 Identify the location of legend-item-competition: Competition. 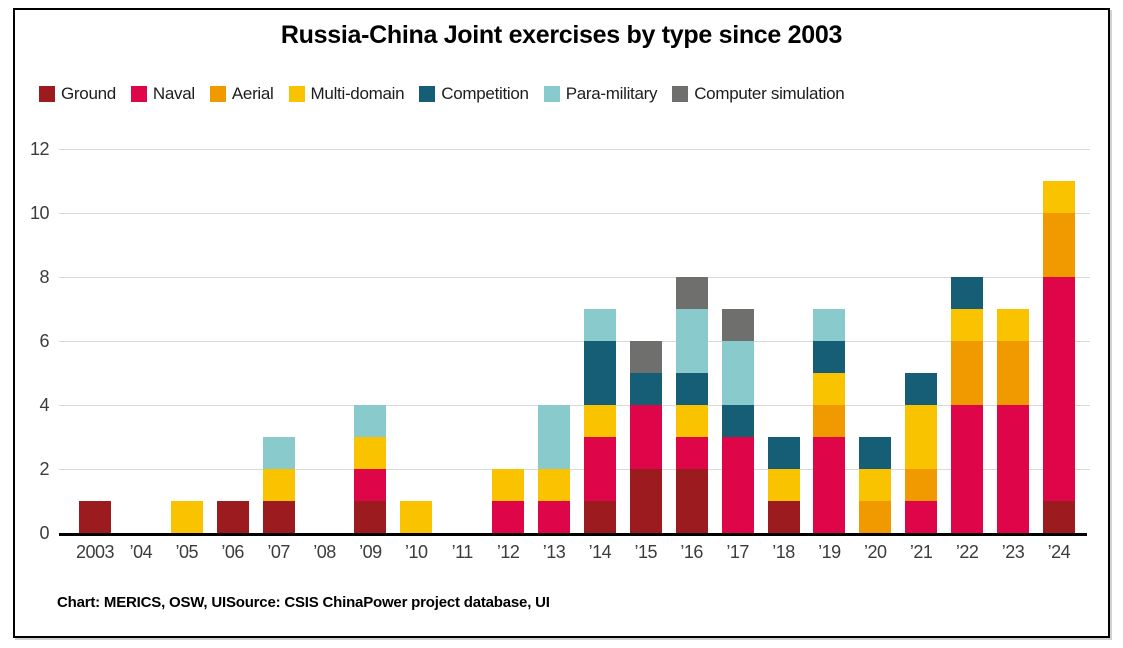
(474, 94).